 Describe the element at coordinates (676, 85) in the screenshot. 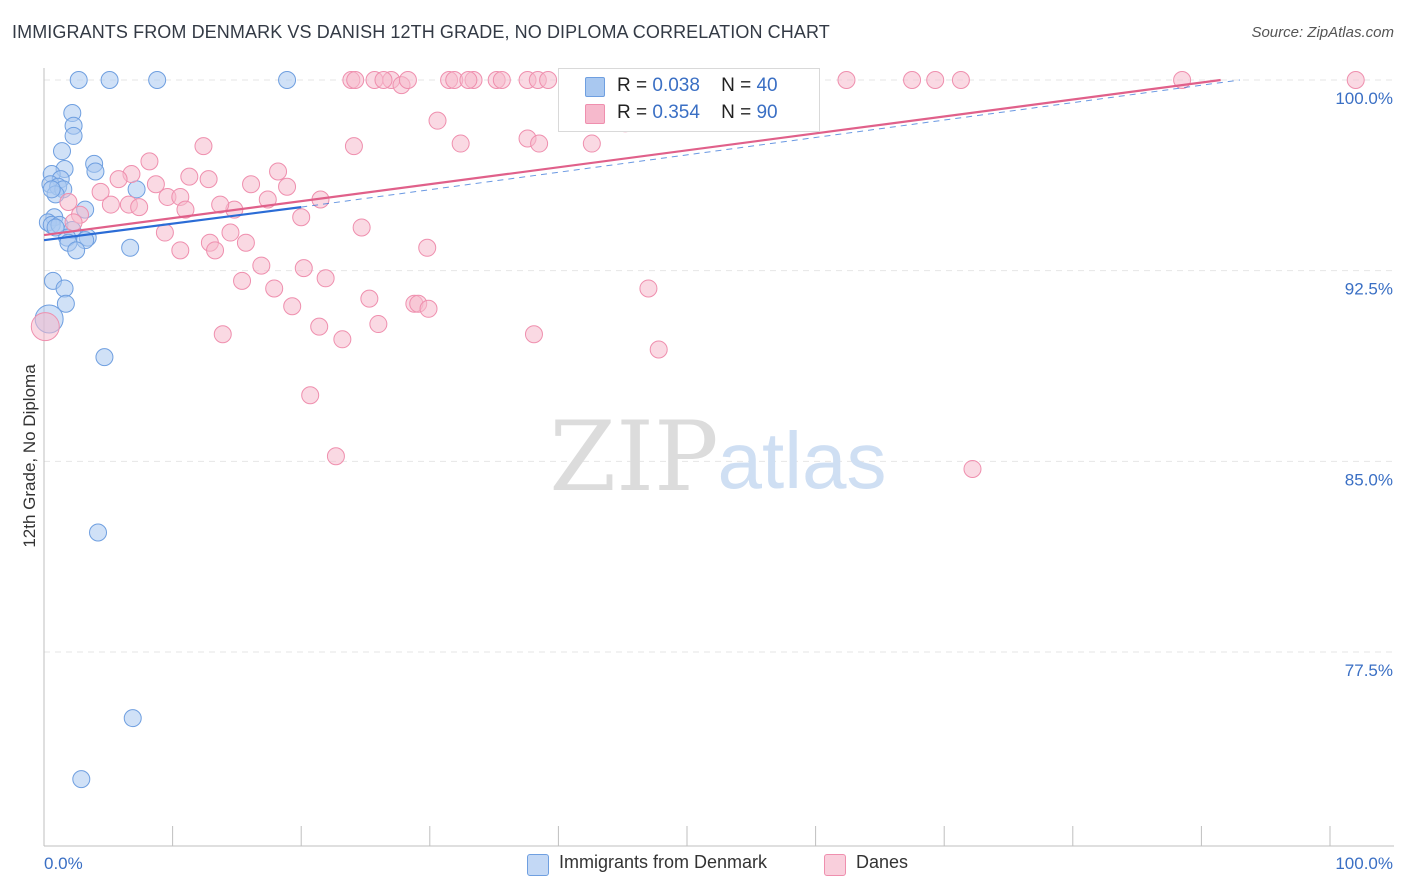

I see `r-value: 0.038` at that location.